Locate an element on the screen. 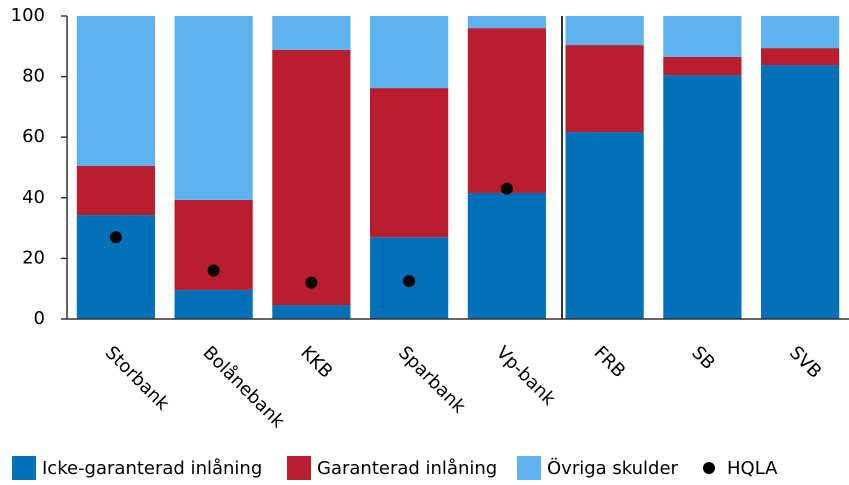 This screenshot has height=485, width=849. legend-label: Garanterad inlåning is located at coordinates (407, 468).